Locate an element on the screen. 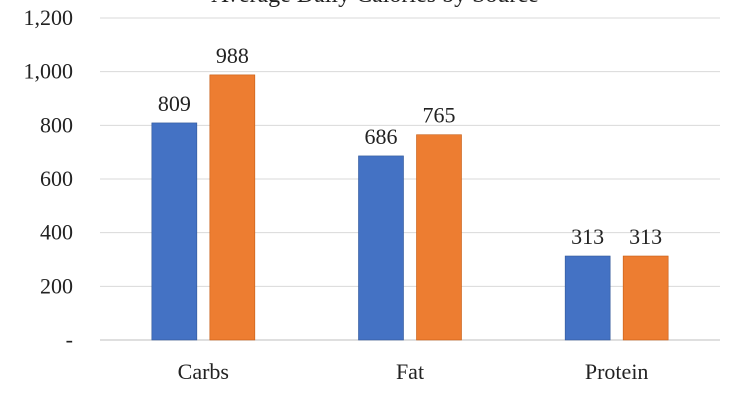 The image size is (738, 400). y-tick-label: - is located at coordinates (69, 339).